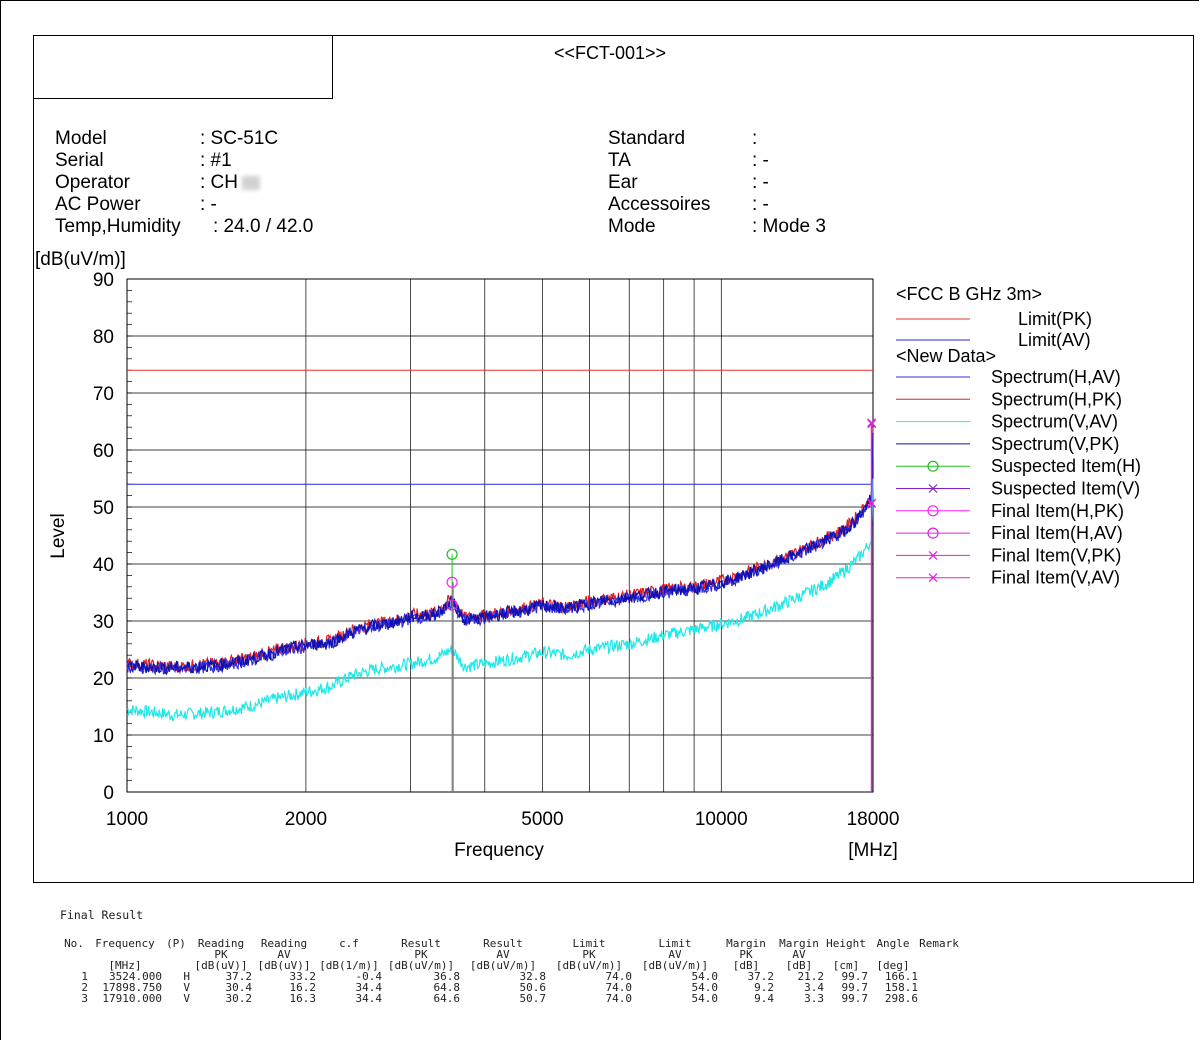 The width and height of the screenshot is (1200, 1041). What do you see at coordinates (1055, 444) in the screenshot?
I see `legend-item-label: Spectrum(V,PK)` at bounding box center [1055, 444].